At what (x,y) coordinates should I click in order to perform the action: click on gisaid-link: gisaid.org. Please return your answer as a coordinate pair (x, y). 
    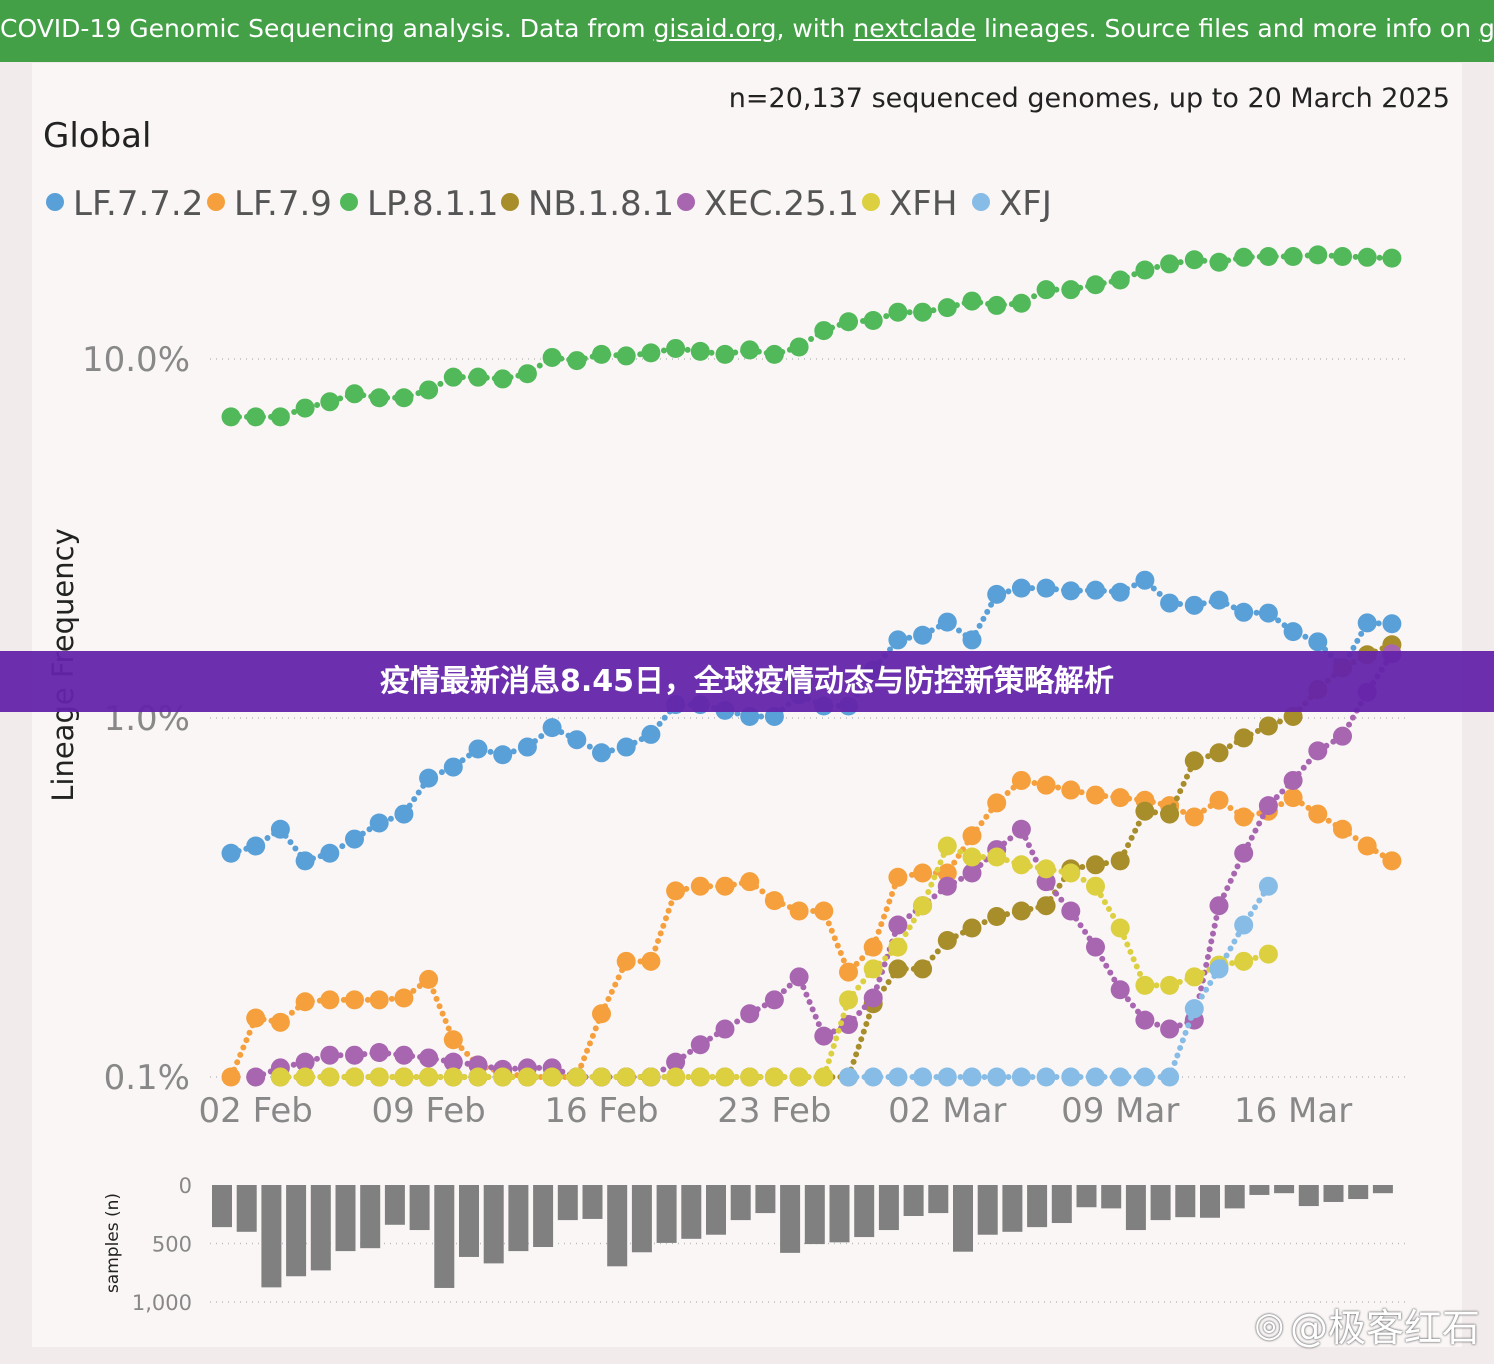
    Looking at the image, I should click on (715, 28).